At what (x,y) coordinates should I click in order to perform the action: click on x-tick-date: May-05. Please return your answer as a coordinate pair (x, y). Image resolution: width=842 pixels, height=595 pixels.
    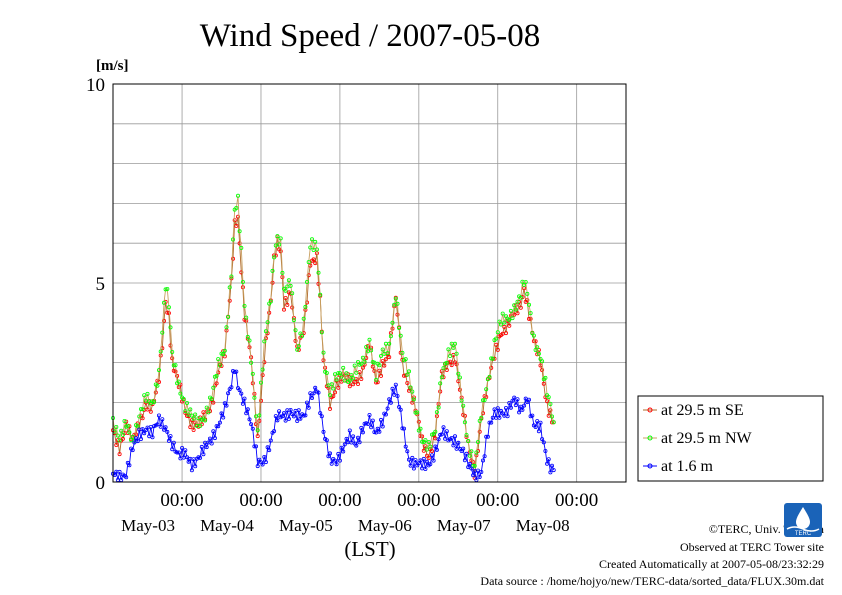
    Looking at the image, I should click on (306, 525).